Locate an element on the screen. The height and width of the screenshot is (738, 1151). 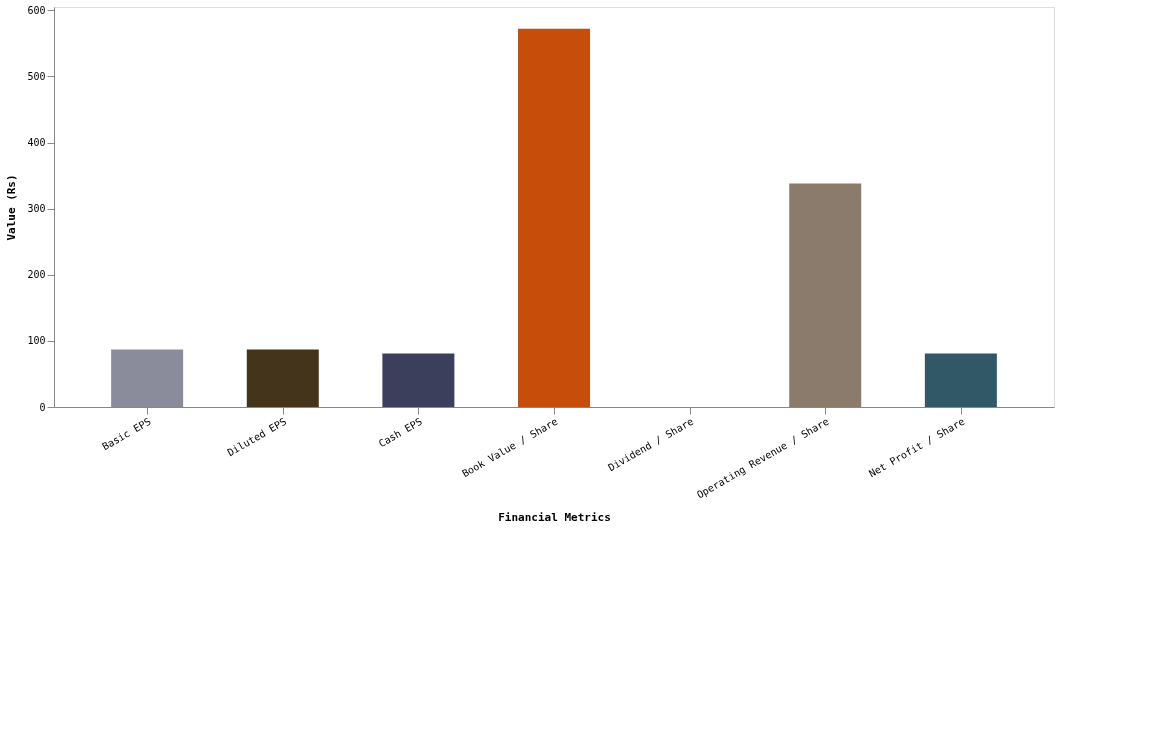
y-tick-label: 100 is located at coordinates (36, 341).